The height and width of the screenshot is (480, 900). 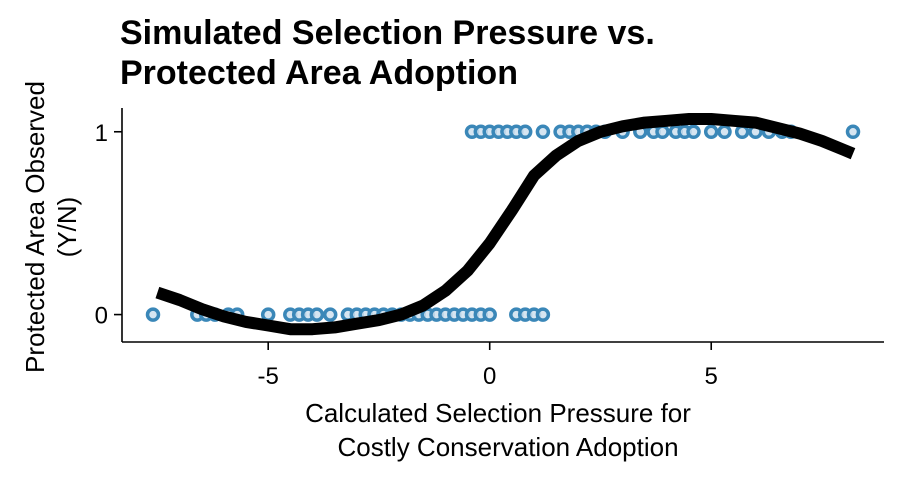 I want to click on chart-title-line-2: Protected Area Adoption, so click(x=319, y=73).